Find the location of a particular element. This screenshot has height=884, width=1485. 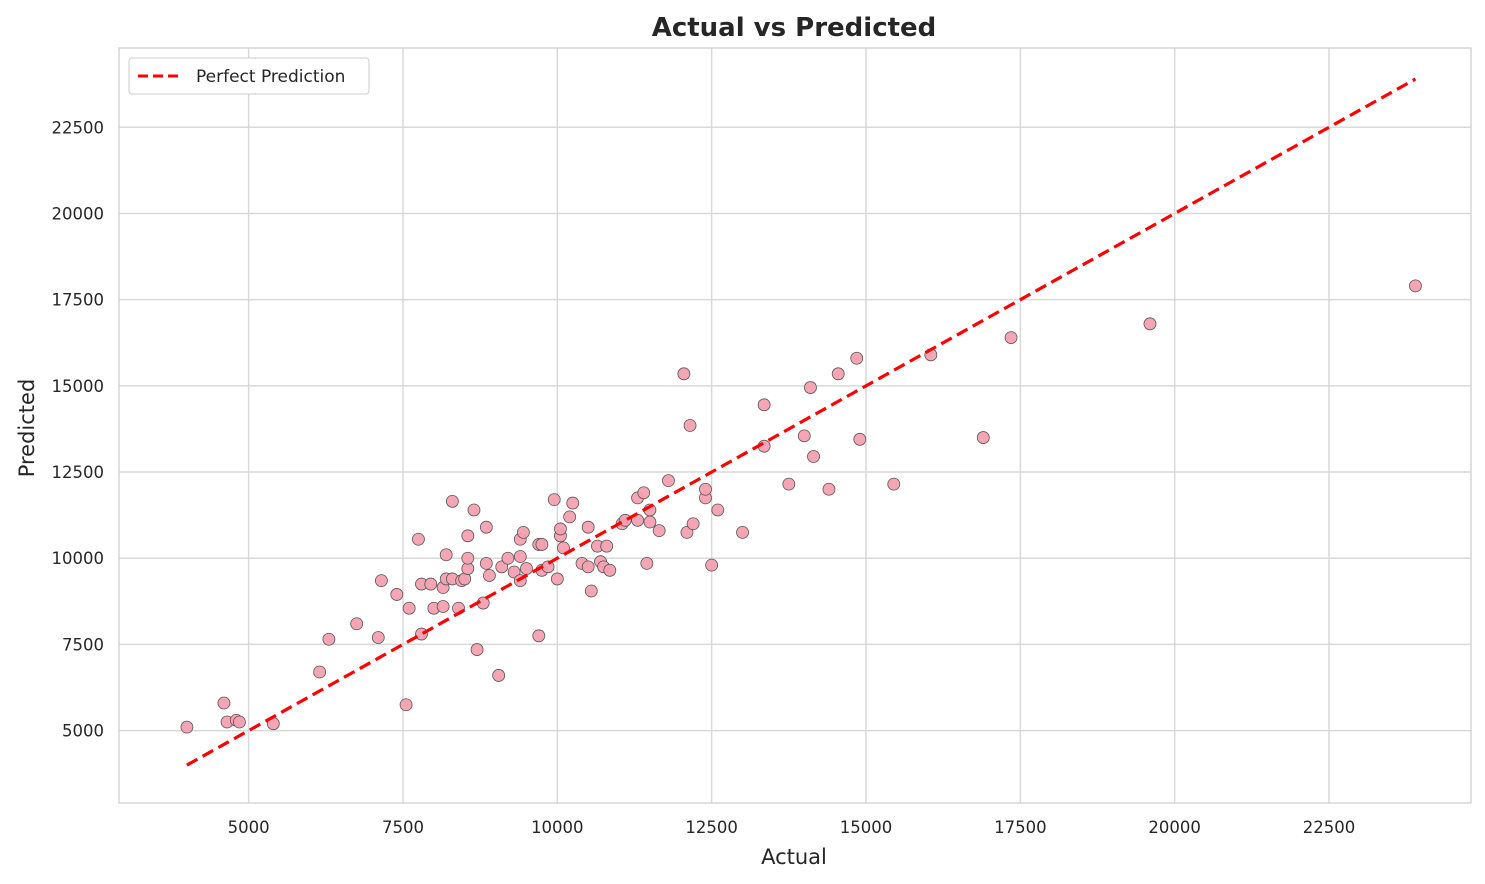

x-tick-label: 12500 is located at coordinates (711, 827).